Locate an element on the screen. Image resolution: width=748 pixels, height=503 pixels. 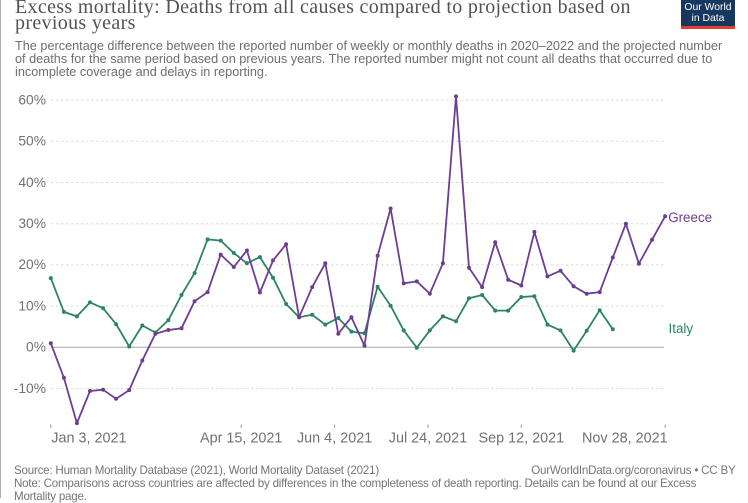
svg-text: 20% is located at coordinates (32, 264).